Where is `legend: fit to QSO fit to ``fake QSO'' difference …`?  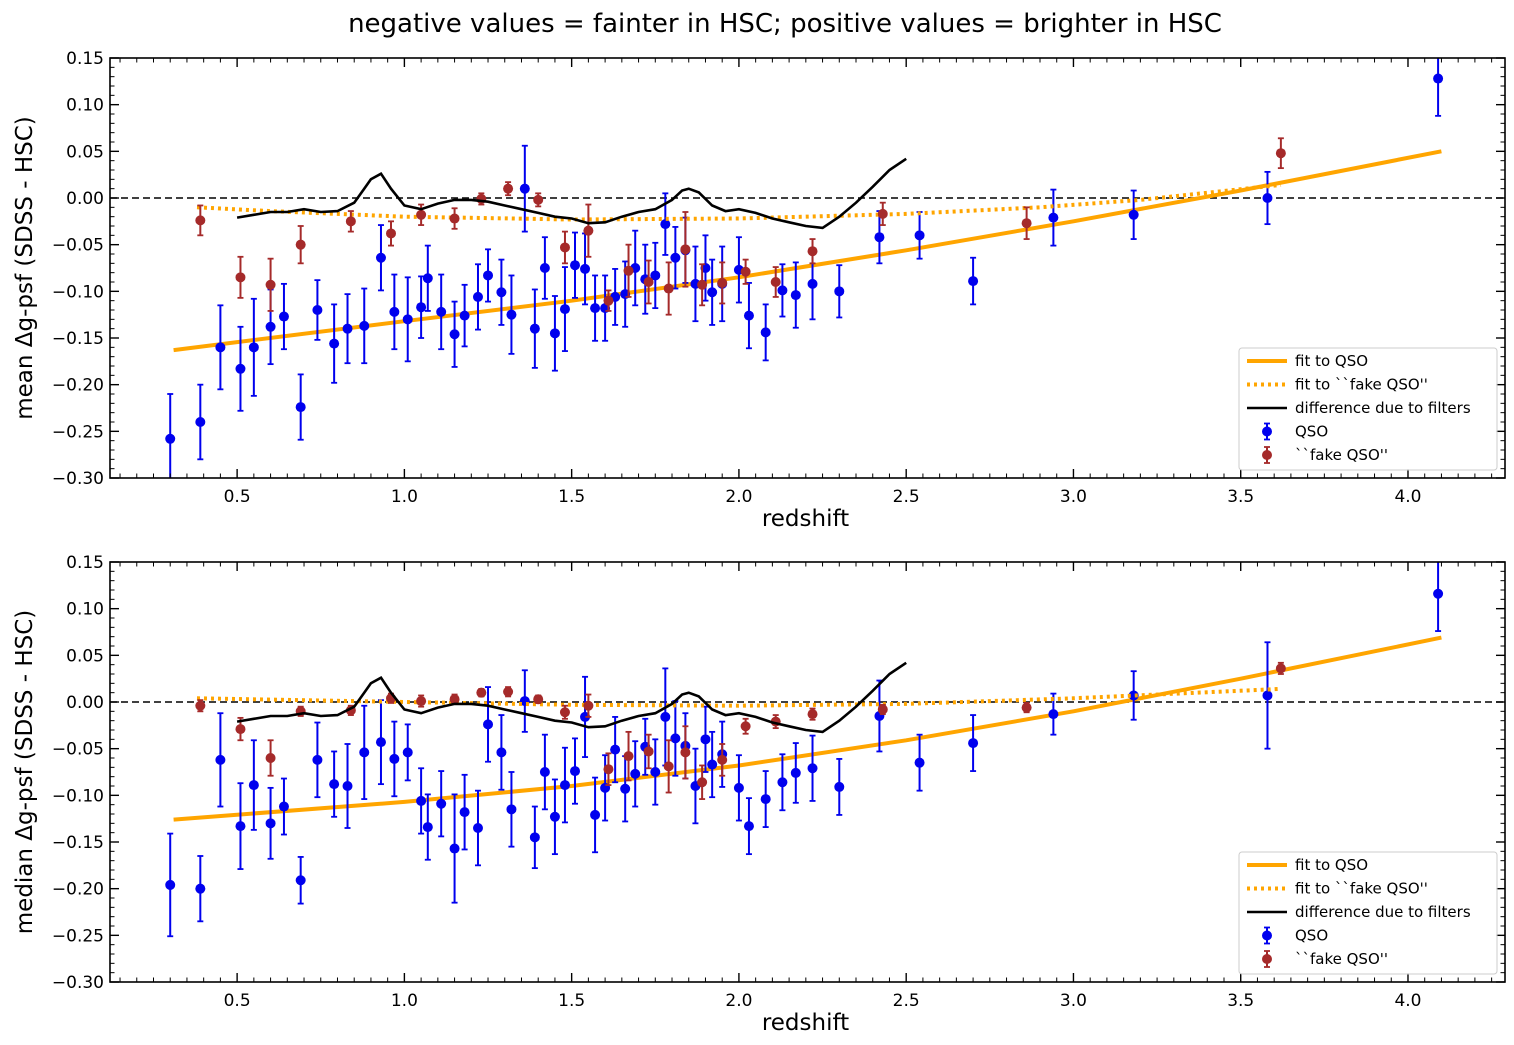
legend: fit to QSO fit to ``fake QSO'' difference … is located at coordinates (1368, 913).